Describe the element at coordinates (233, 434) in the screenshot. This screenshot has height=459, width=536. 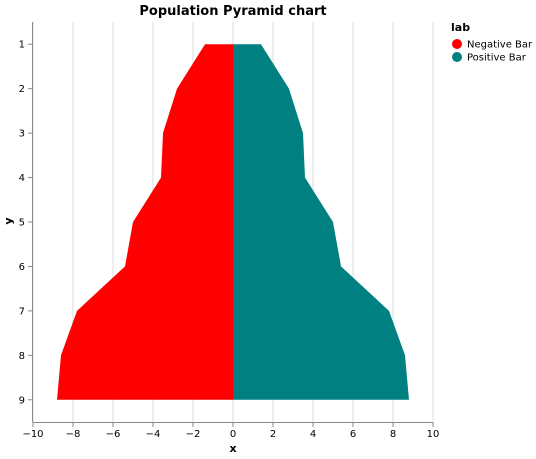
I see `x-tick-label: 0` at that location.